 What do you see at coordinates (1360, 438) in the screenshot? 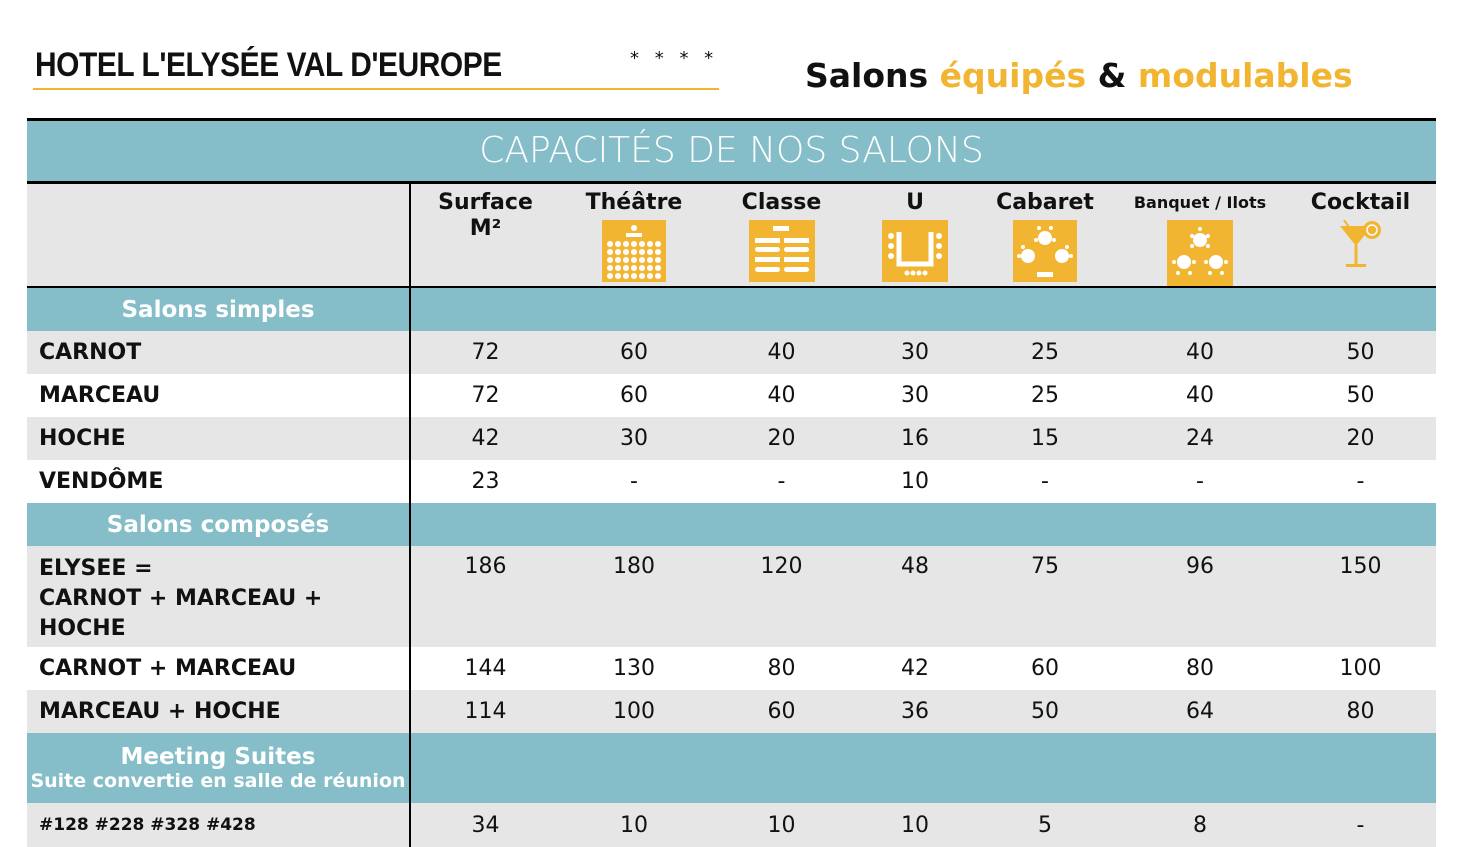
I see `capacity-value: 20` at bounding box center [1360, 438].